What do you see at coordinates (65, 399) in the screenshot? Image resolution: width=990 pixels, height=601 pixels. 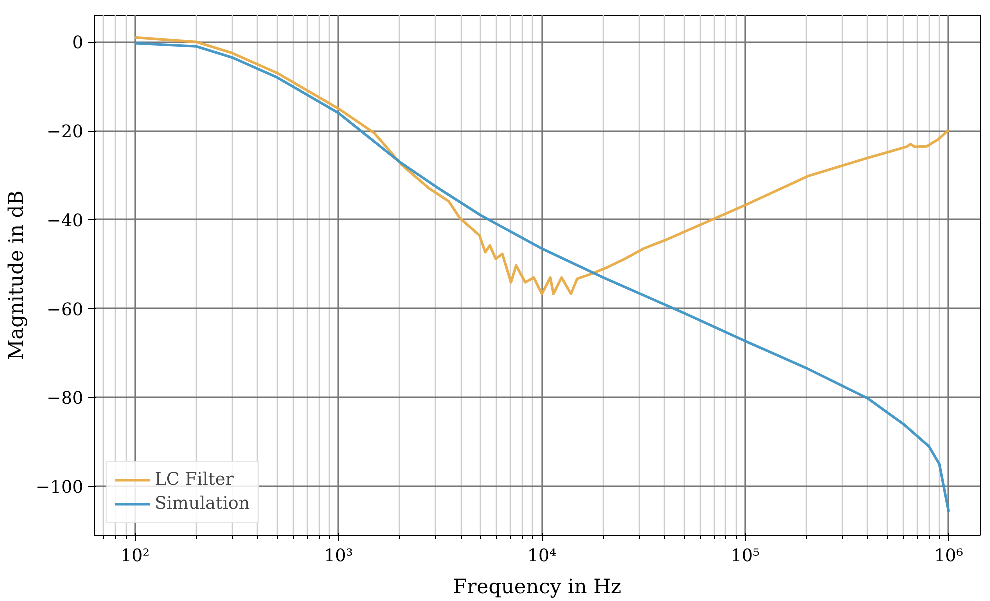 I see `y-tick-label: −80` at bounding box center [65, 399].